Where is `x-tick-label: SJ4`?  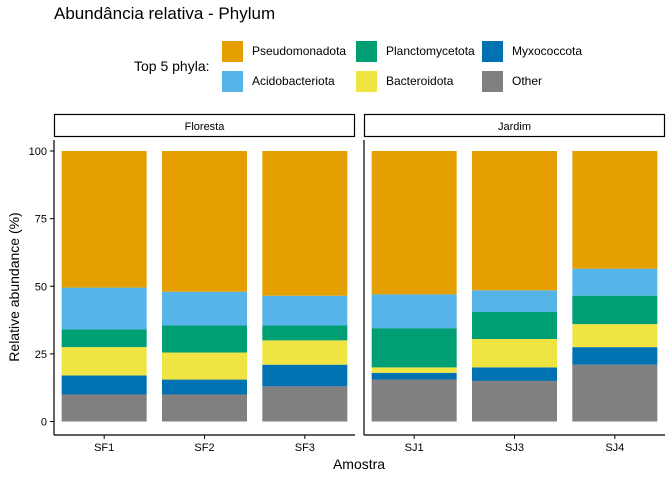
x-tick-label: SJ4 is located at coordinates (614, 448).